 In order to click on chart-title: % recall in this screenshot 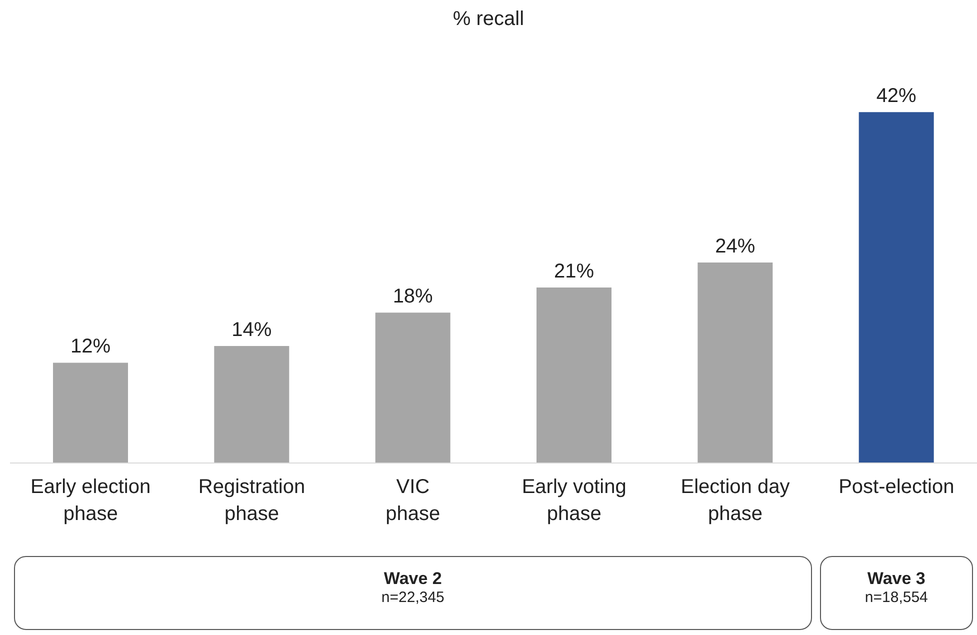, I will do `click(489, 19)`.